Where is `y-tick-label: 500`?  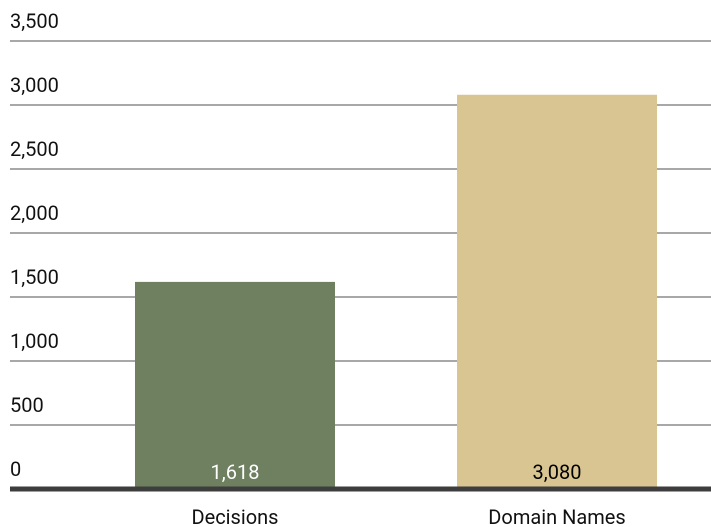
y-tick-label: 500 is located at coordinates (27, 405).